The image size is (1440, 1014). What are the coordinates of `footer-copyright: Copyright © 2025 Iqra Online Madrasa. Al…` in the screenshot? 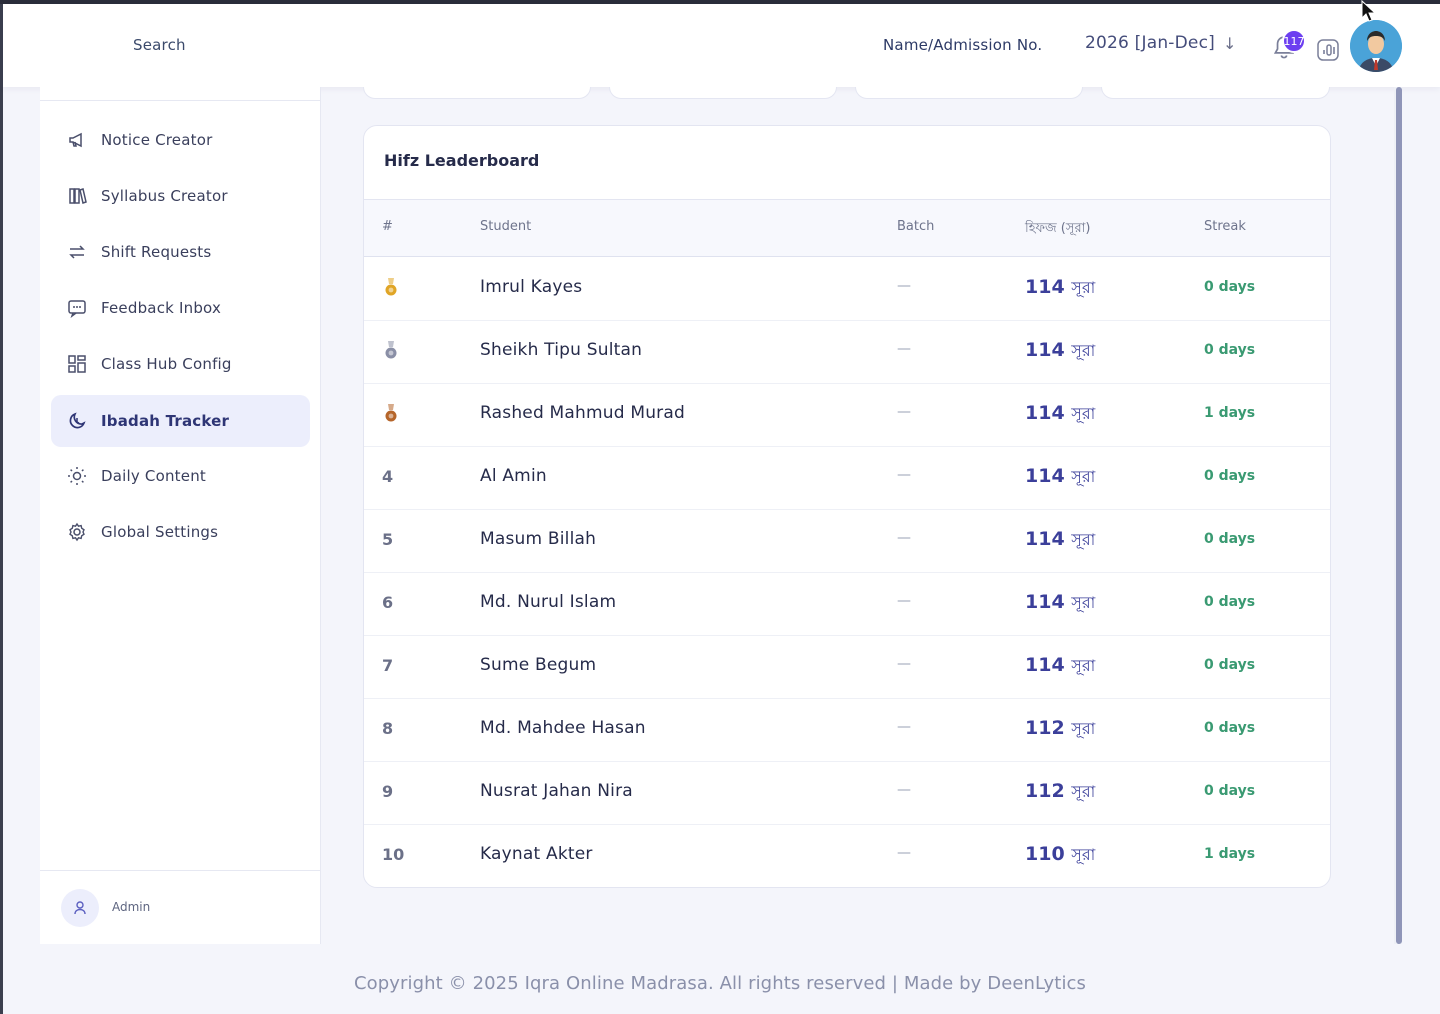 It's located at (720, 983).